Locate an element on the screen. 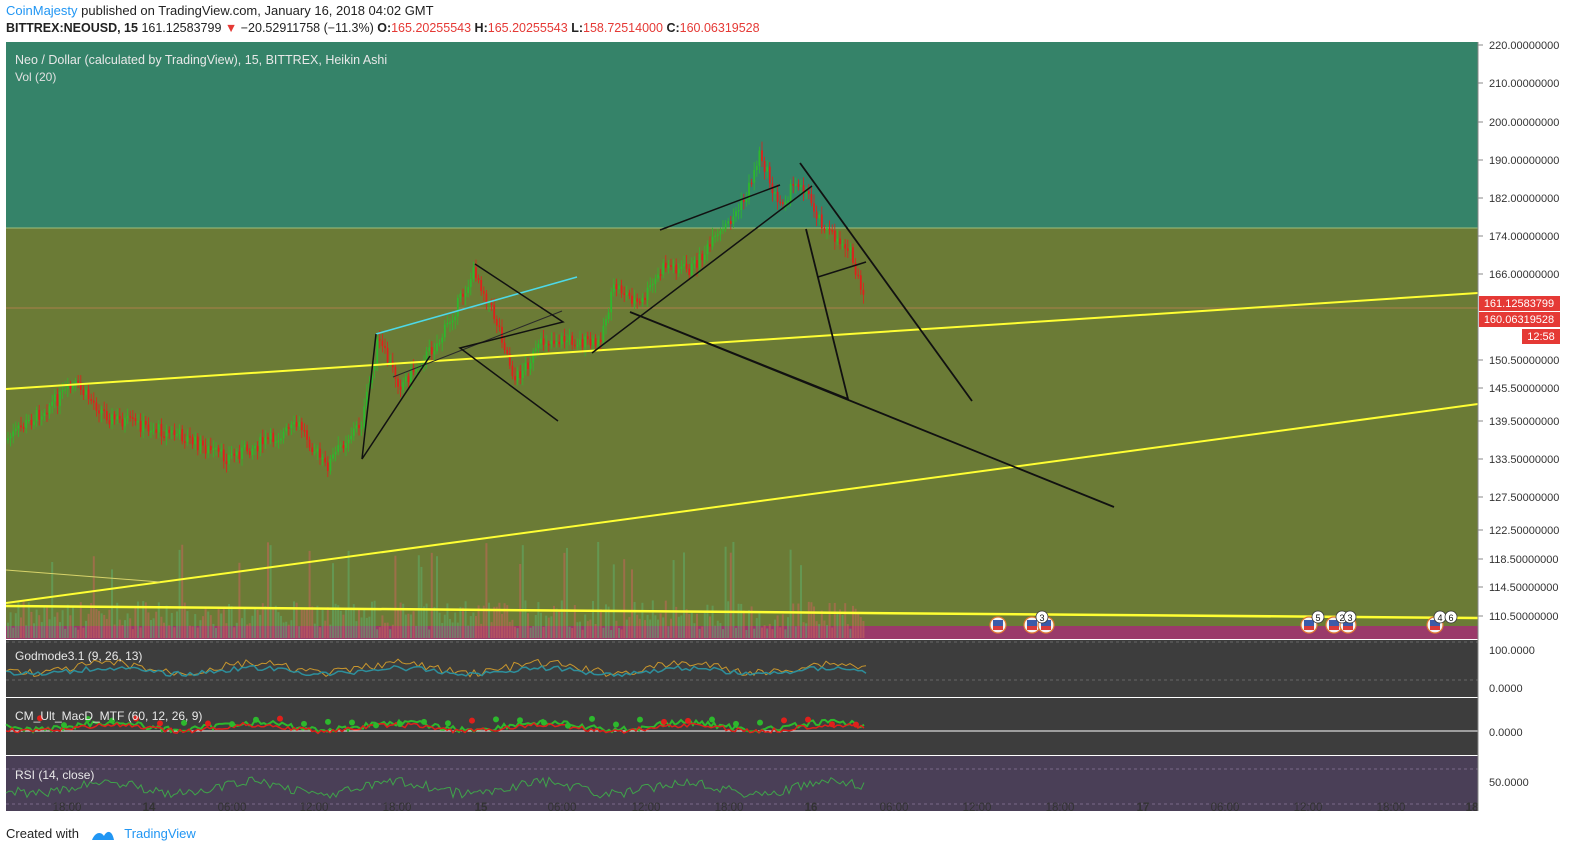 The image size is (1584, 861). indicator-lines is located at coordinates (436, 728).